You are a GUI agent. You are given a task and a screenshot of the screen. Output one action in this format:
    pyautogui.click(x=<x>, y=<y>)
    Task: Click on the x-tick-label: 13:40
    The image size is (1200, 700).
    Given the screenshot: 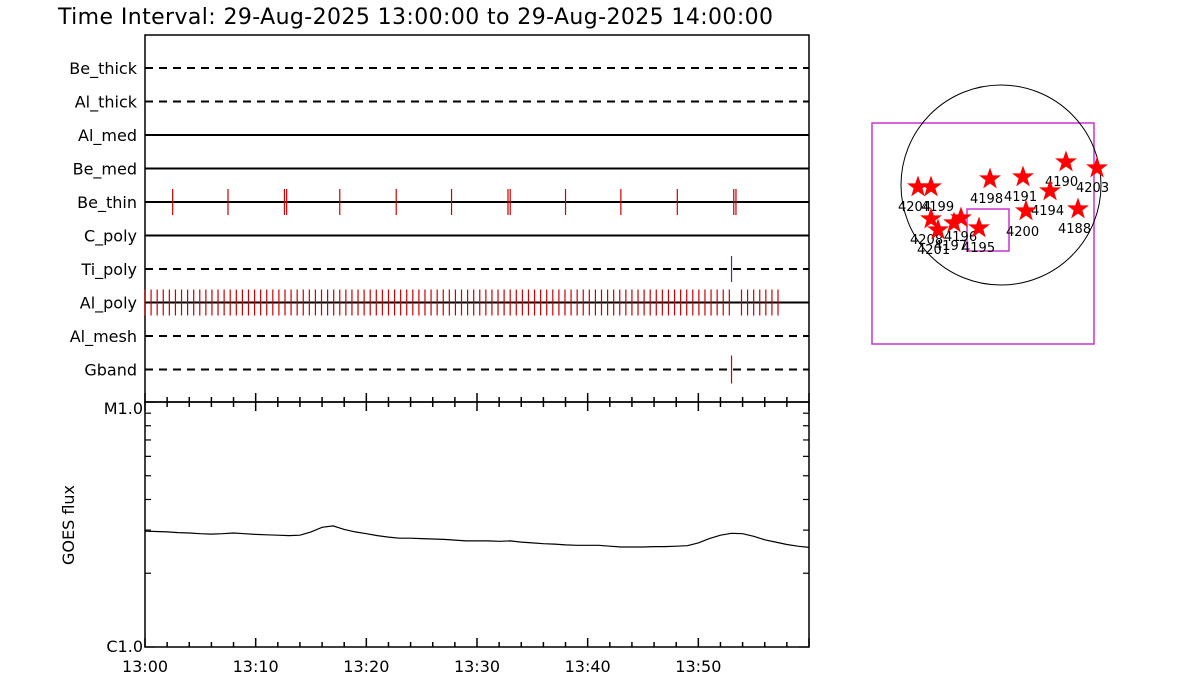 What is the action you would take?
    pyautogui.click(x=588, y=666)
    